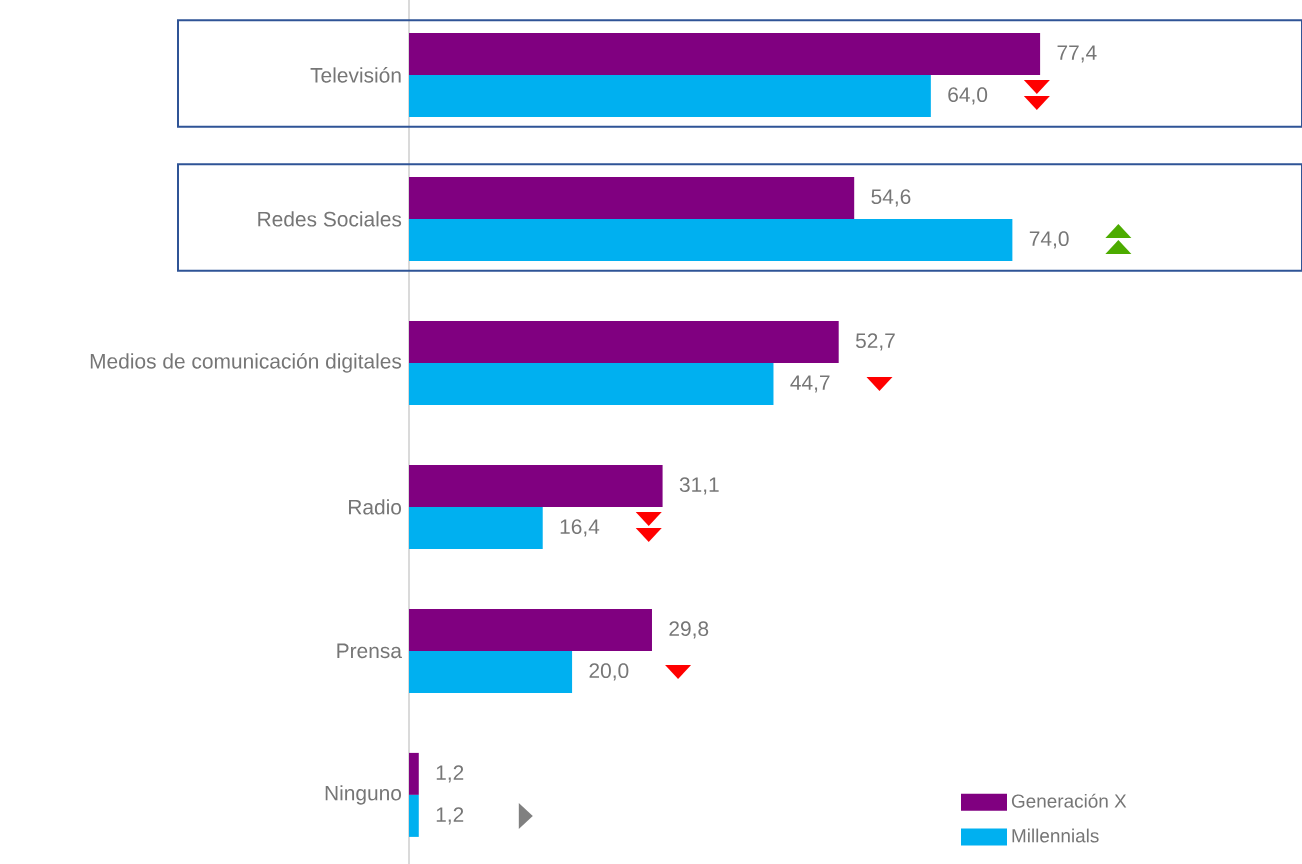 The width and height of the screenshot is (1302, 864). What do you see at coordinates (609, 672) in the screenshot?
I see `data-label: 20,0` at bounding box center [609, 672].